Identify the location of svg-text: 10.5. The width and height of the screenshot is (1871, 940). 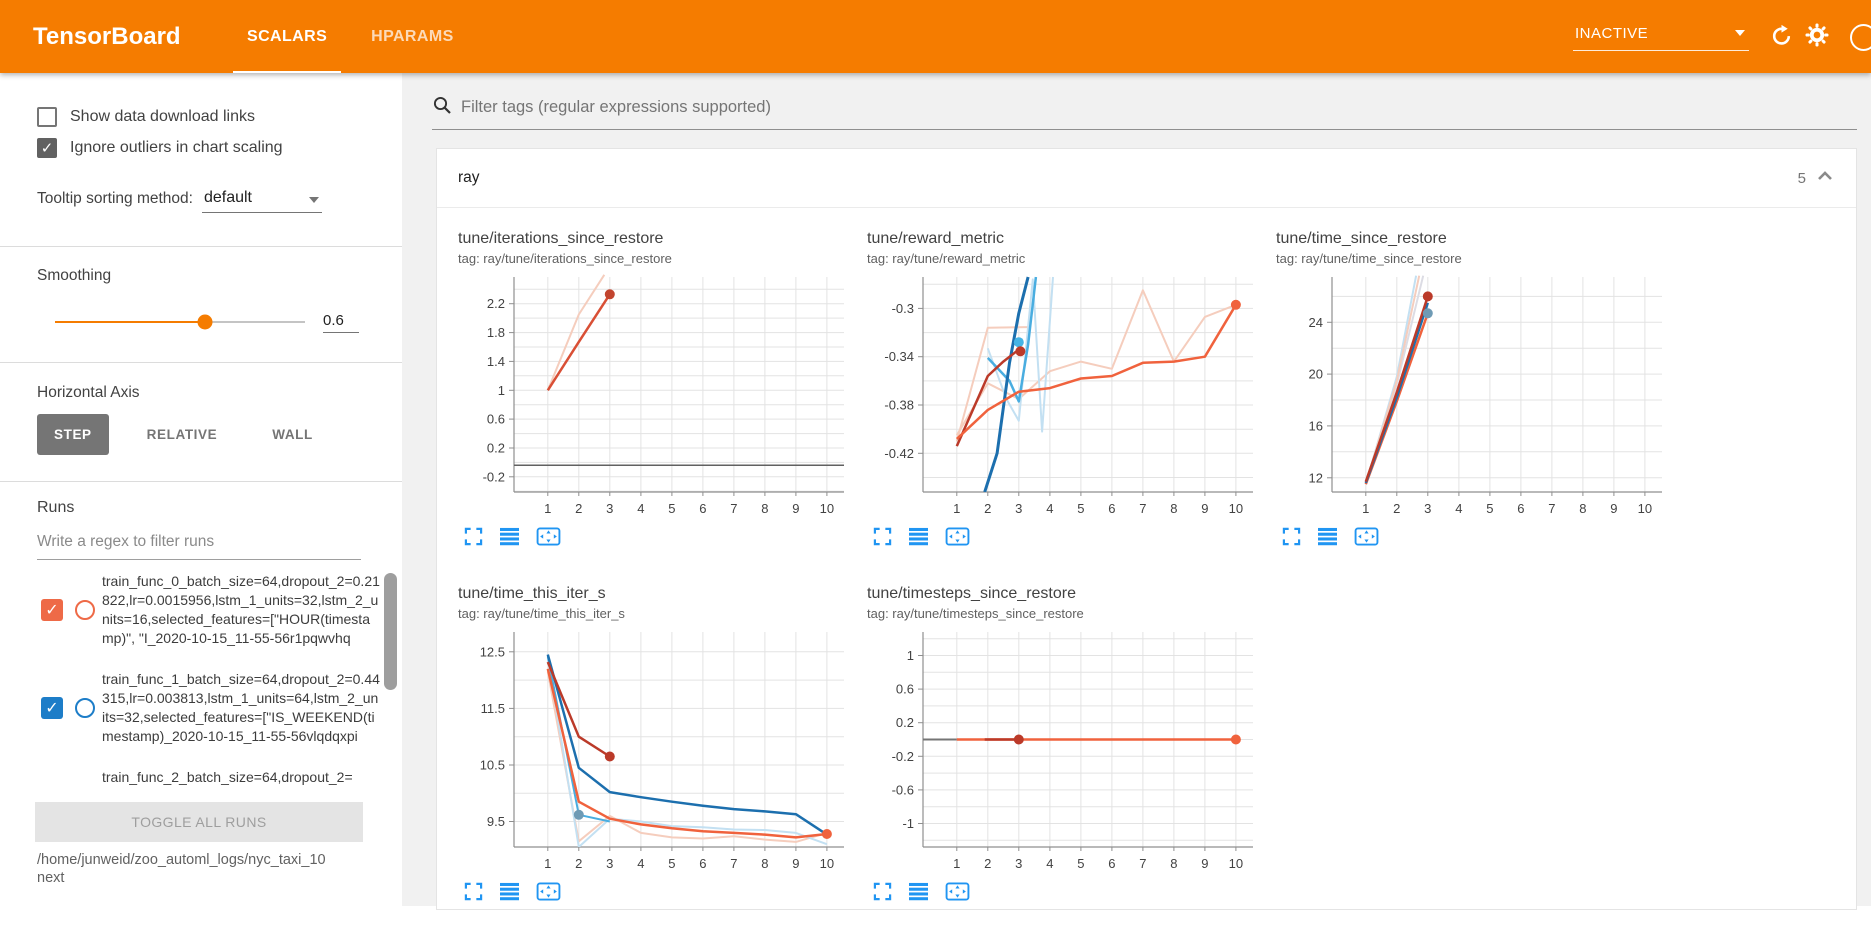
(492, 765).